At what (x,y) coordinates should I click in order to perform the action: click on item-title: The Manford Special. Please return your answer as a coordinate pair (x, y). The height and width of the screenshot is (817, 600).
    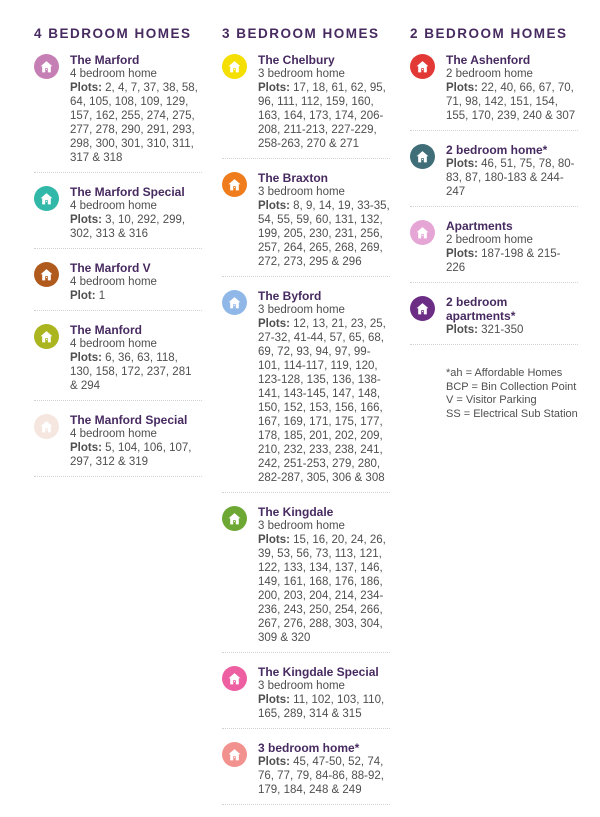
    Looking at the image, I should click on (129, 420).